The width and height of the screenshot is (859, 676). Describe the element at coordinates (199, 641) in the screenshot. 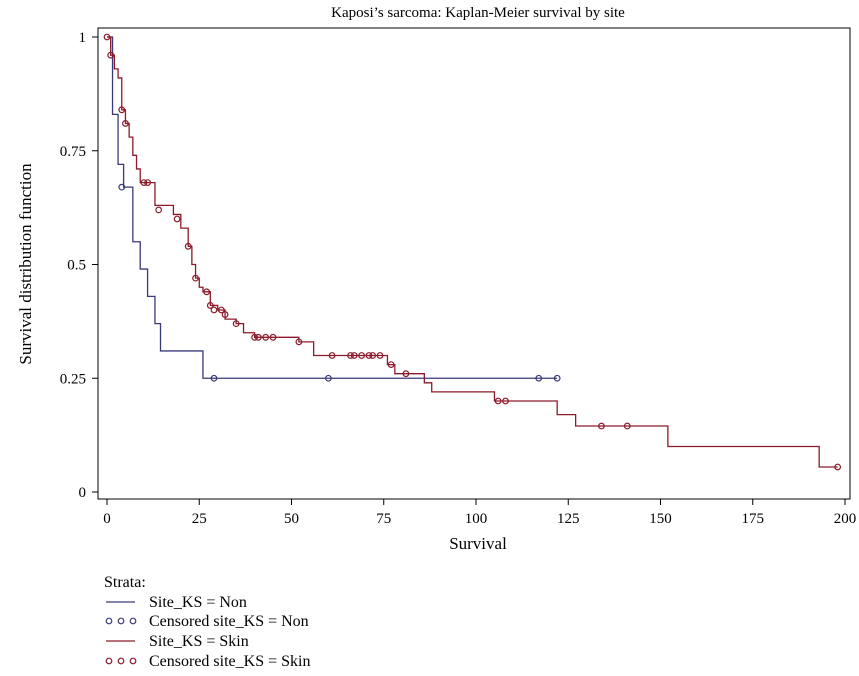

I see `legend-entry-label: Site_KS = Skin` at that location.